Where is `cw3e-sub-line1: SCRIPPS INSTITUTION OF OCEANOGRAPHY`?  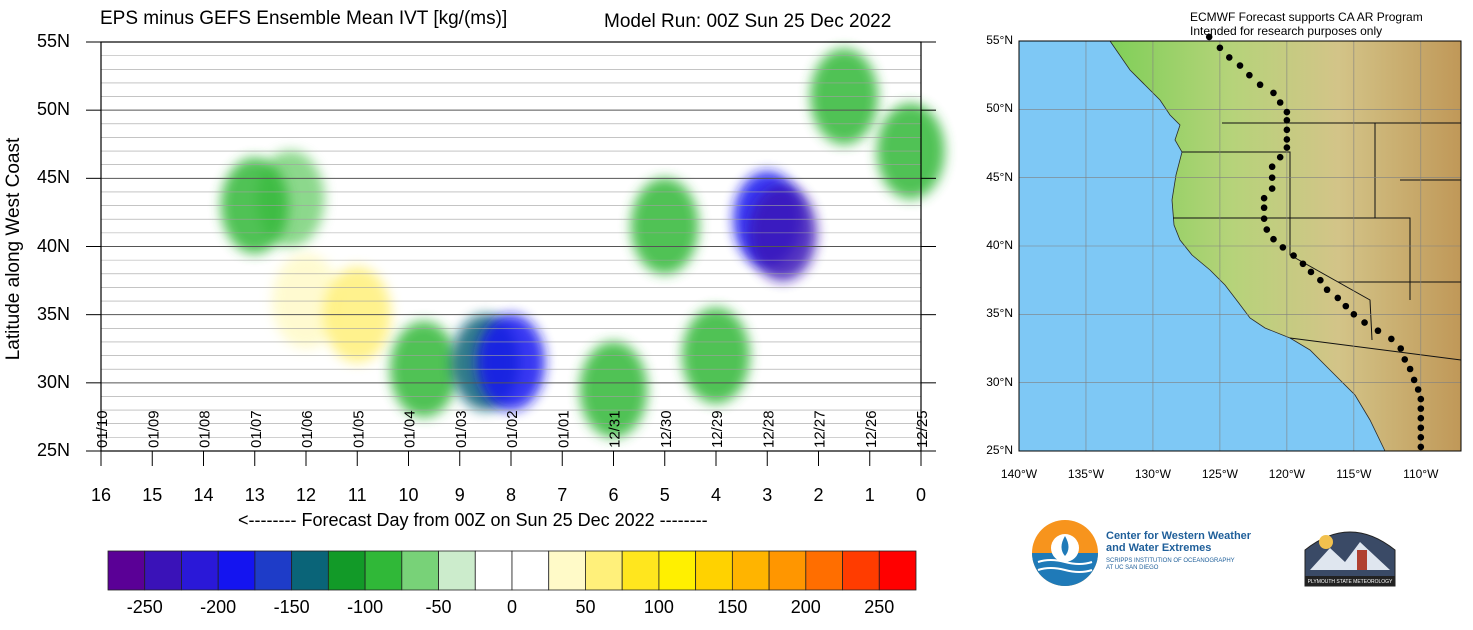
cw3e-sub-line1: SCRIPPS INSTITUTION OF OCEANOGRAPHY is located at coordinates (1170, 561).